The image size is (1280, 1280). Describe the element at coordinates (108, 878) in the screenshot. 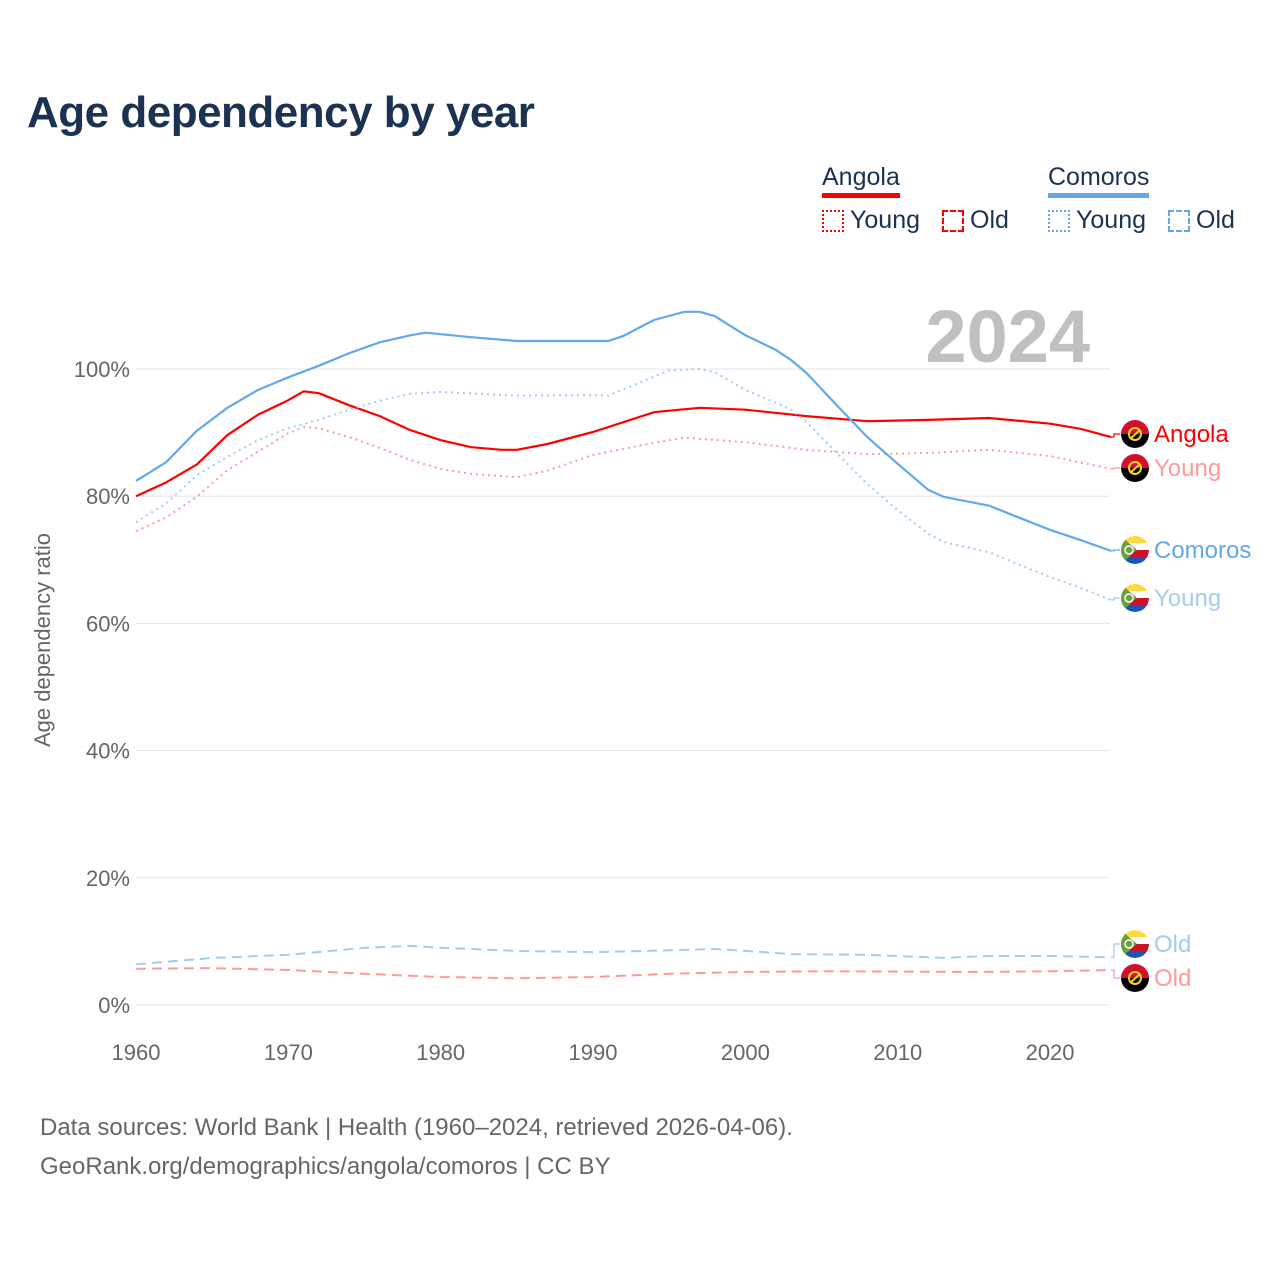

I see `y-tick-label: 20%` at that location.